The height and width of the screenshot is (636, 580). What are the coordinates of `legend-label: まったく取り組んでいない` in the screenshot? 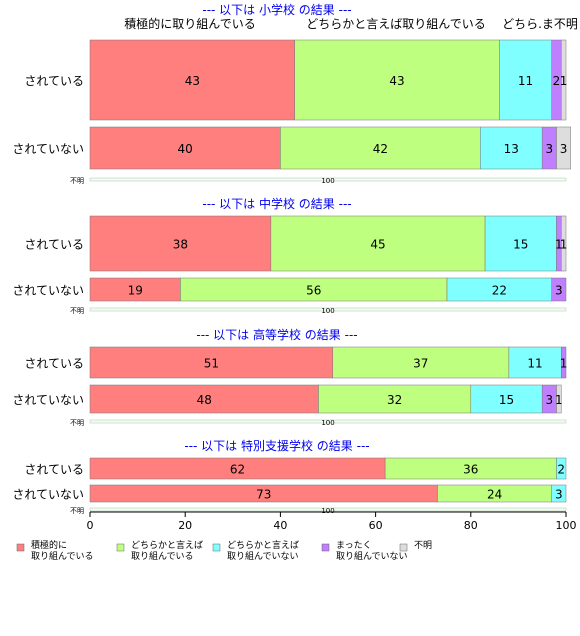 It's located at (372, 551).